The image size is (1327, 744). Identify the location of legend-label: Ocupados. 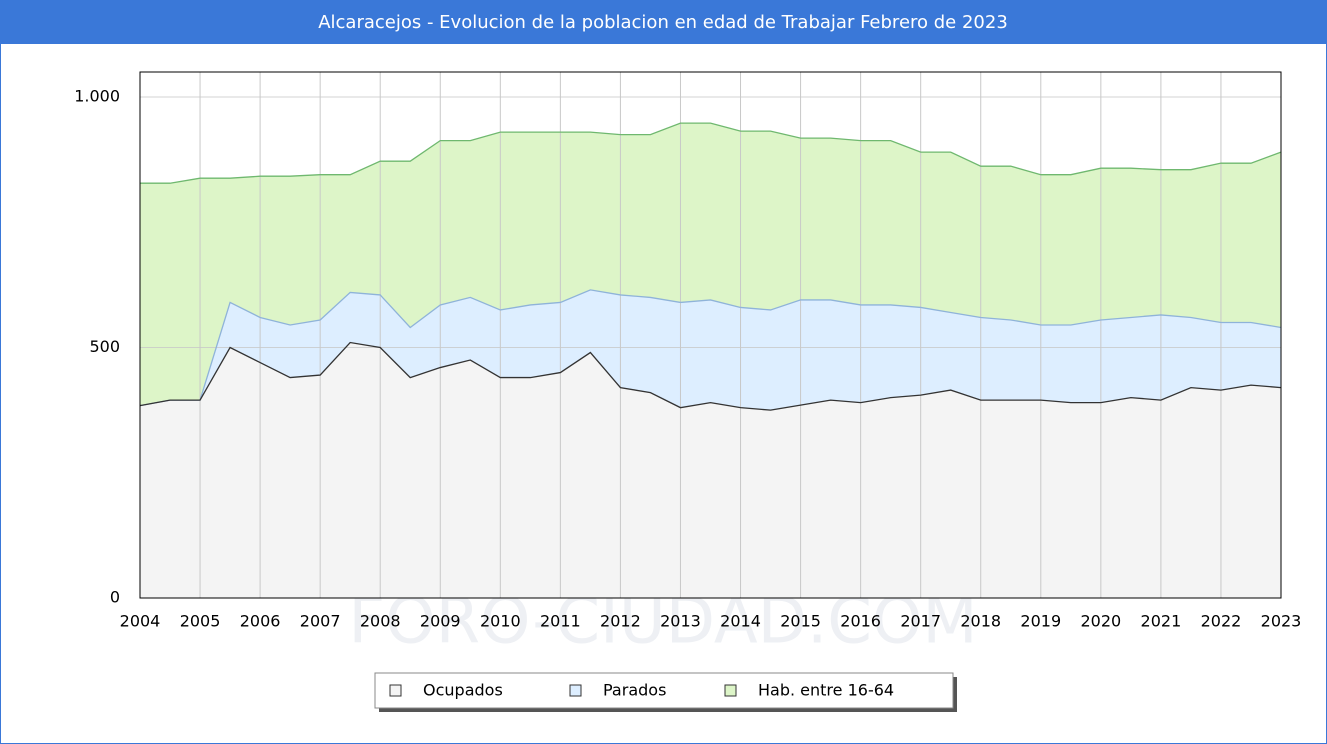
(463, 690).